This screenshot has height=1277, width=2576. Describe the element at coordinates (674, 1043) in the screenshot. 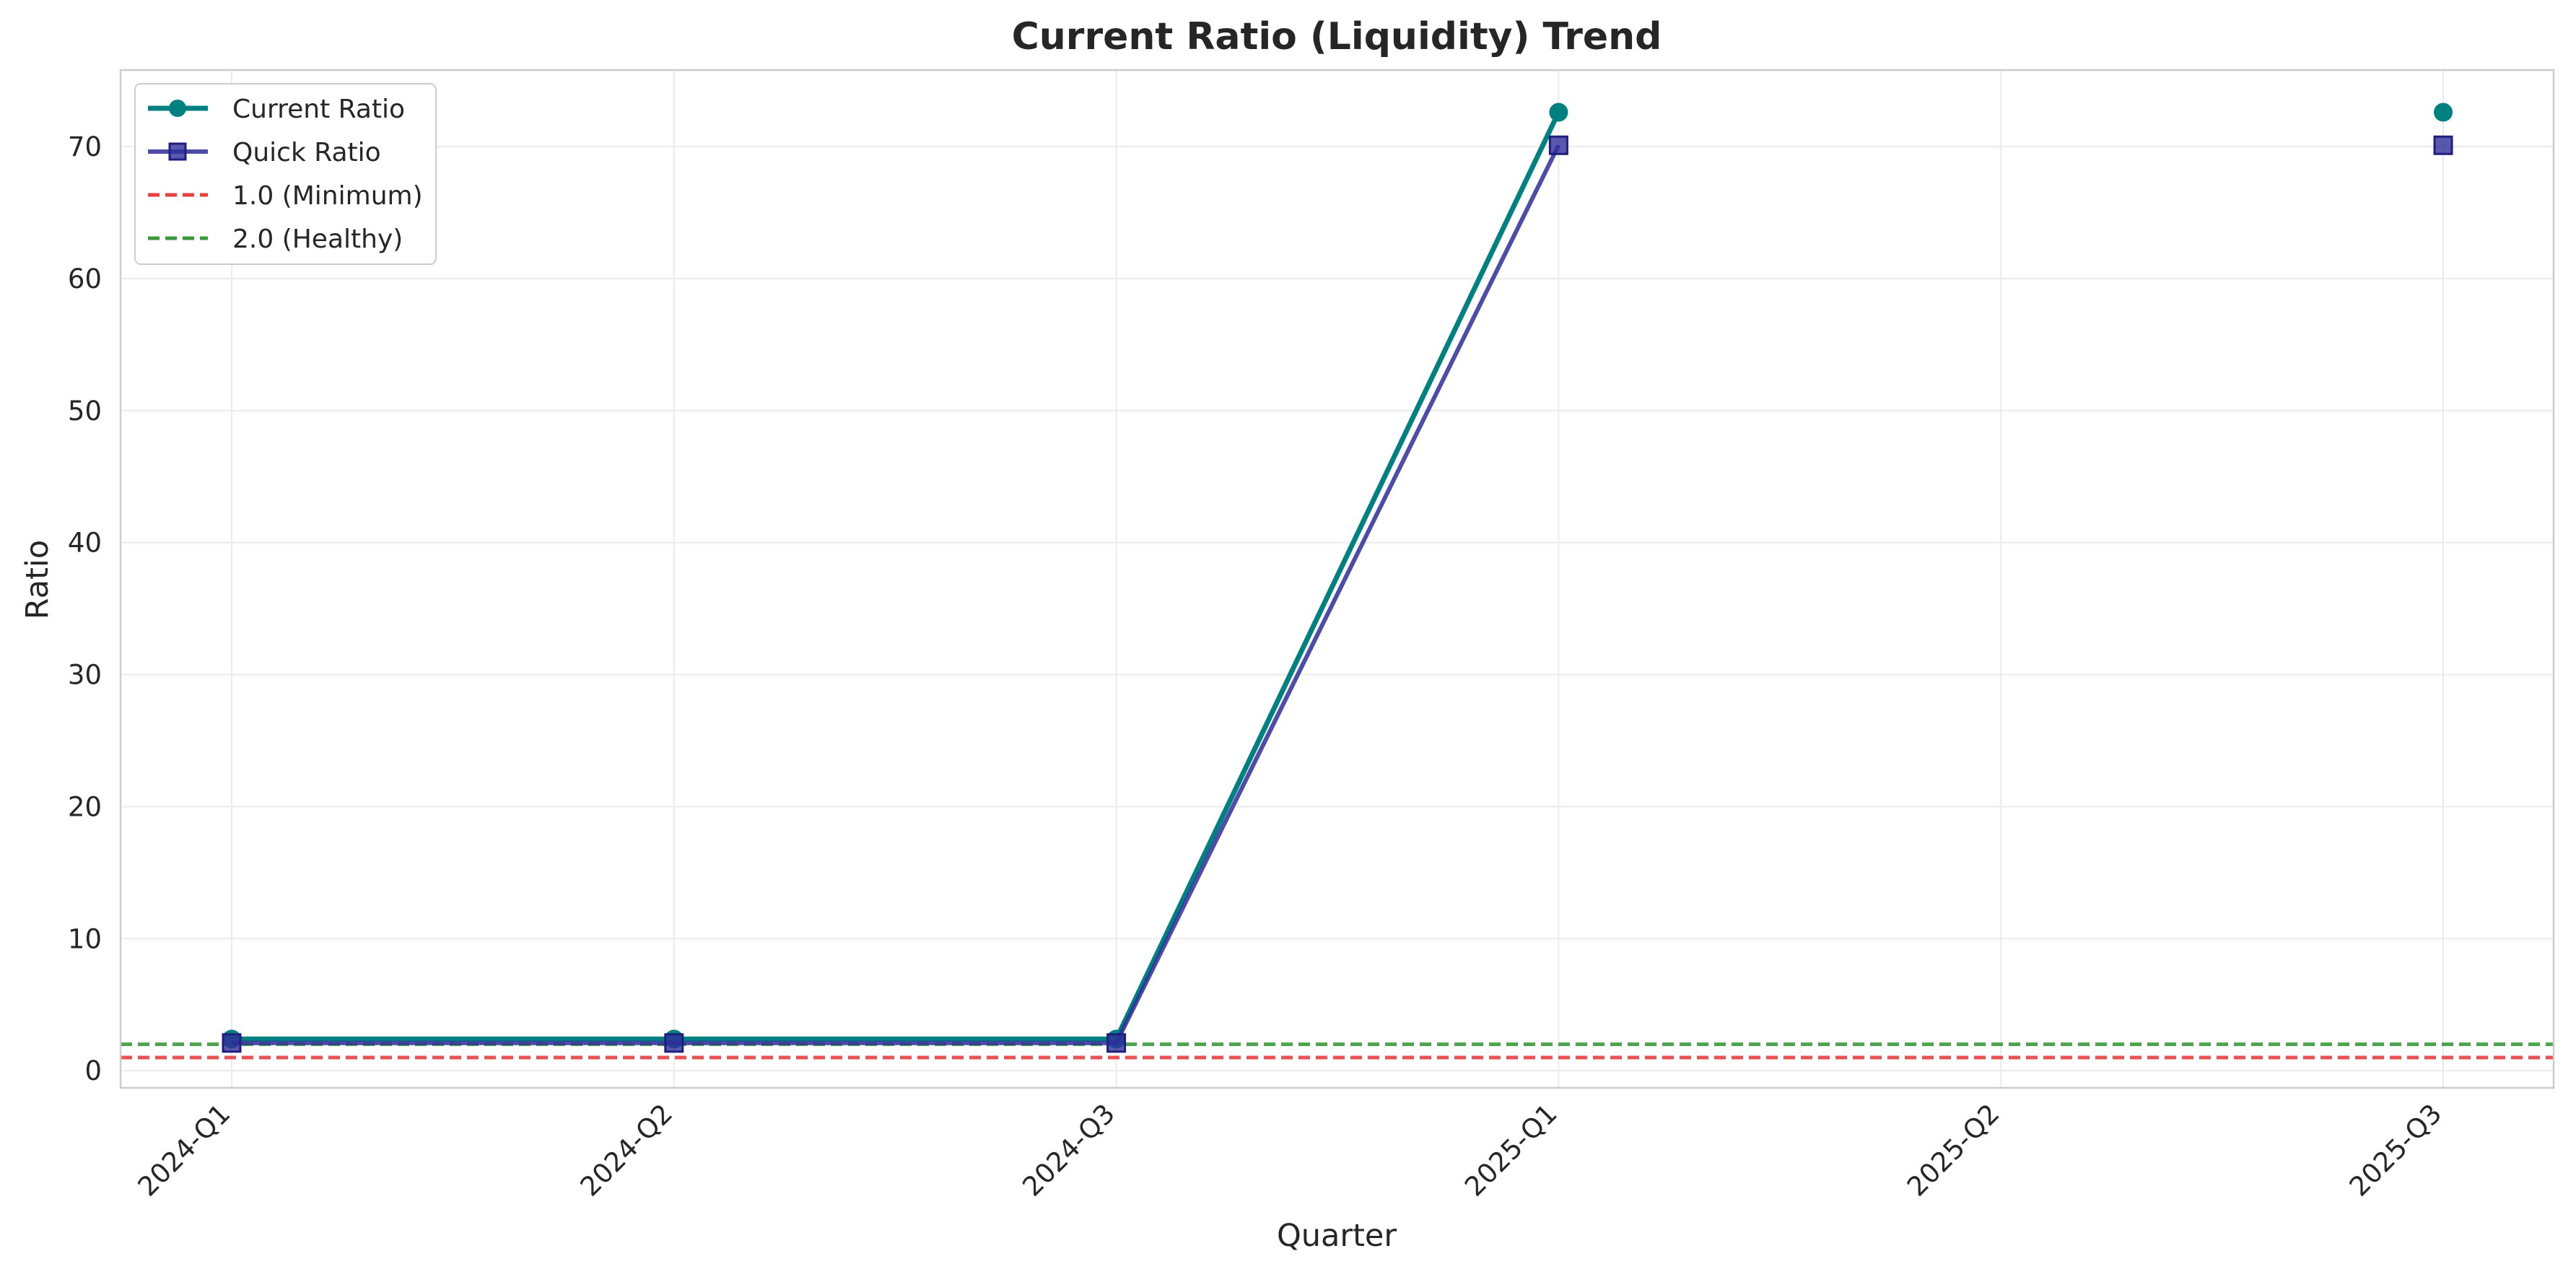

I see `data-point-quick-ratio-2024-q2` at that location.